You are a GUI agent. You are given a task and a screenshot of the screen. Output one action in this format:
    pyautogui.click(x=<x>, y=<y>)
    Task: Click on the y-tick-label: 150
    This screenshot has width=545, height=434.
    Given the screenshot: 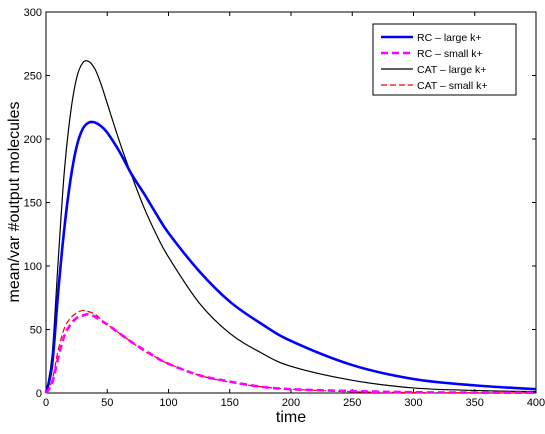 What is the action you would take?
    pyautogui.click(x=33, y=204)
    